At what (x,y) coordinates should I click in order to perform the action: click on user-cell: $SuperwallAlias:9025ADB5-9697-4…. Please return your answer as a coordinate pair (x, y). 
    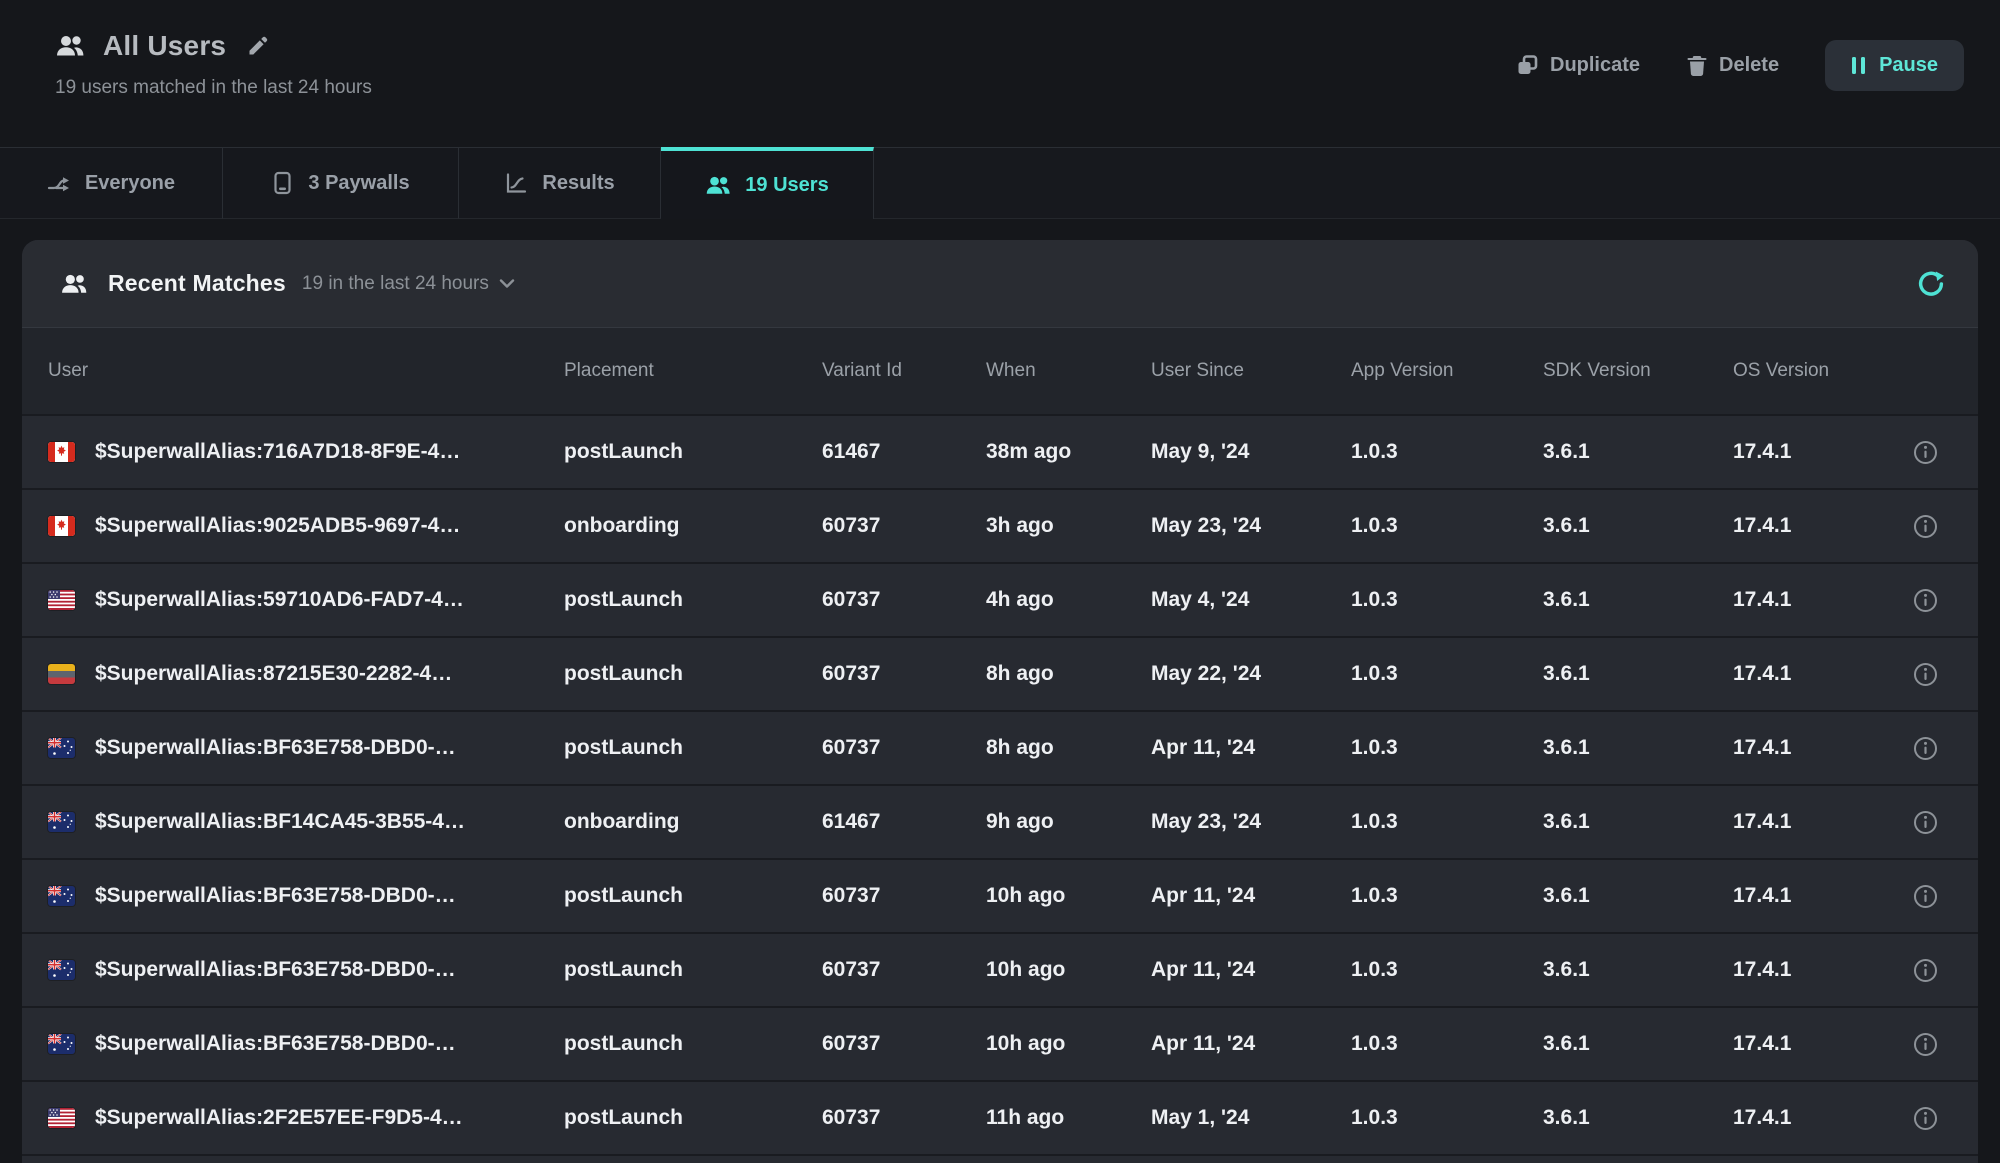
    Looking at the image, I should click on (306, 526).